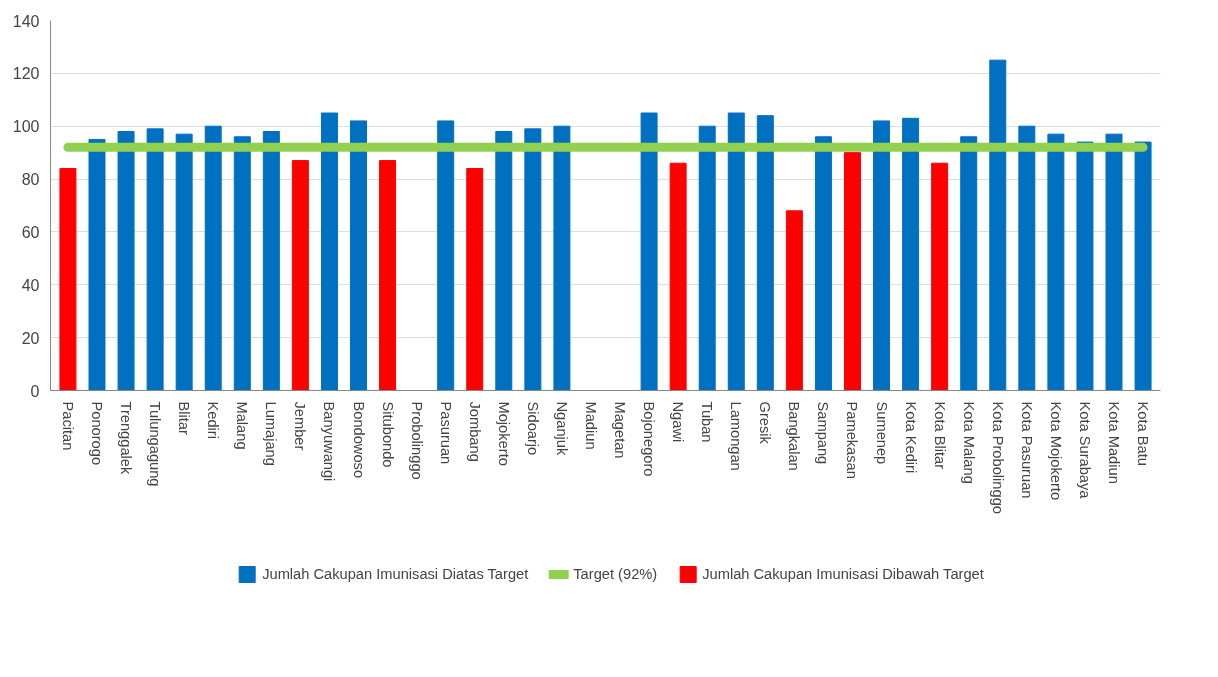  What do you see at coordinates (184, 418) in the screenshot?
I see `x-tick-label: Blitar` at bounding box center [184, 418].